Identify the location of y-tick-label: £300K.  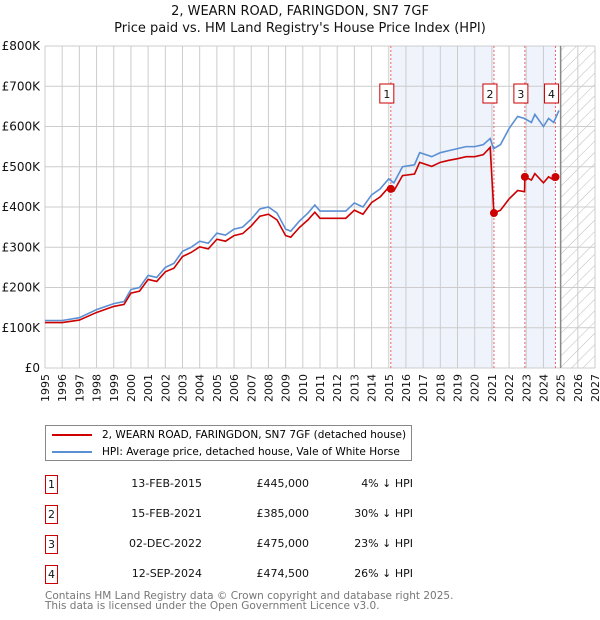
(22, 247).